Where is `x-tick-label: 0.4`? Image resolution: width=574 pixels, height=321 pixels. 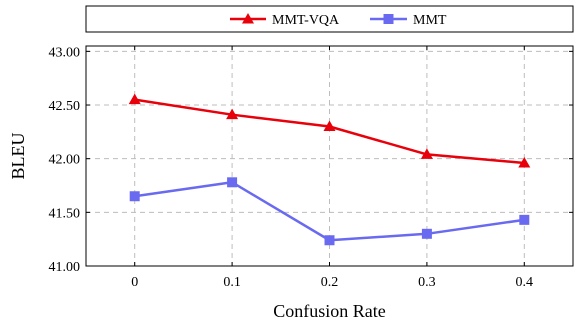 x-tick-label: 0.4 is located at coordinates (525, 282).